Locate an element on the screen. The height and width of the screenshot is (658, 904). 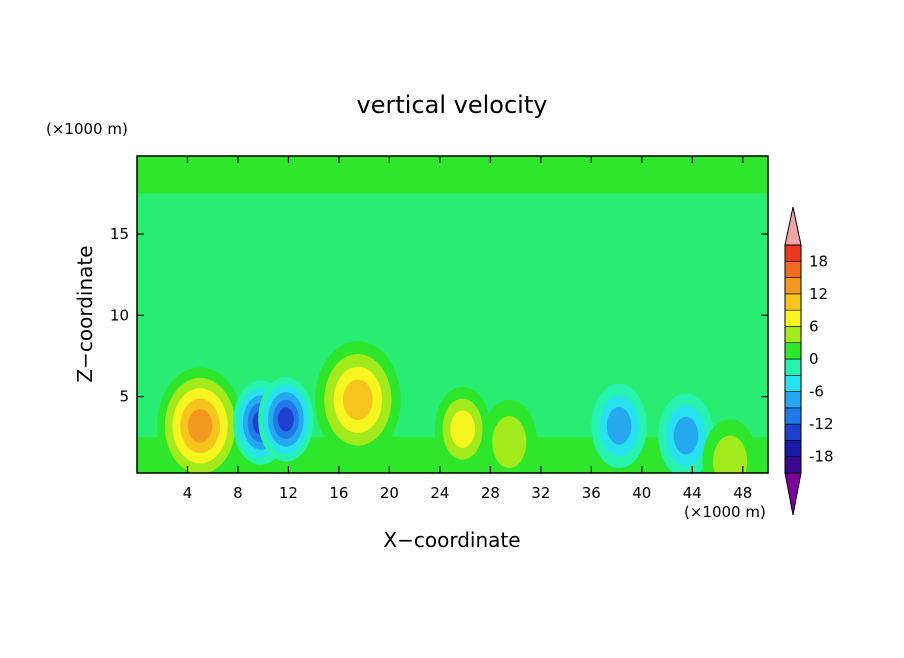
colorbar-max-arrow is located at coordinates (793, 226).